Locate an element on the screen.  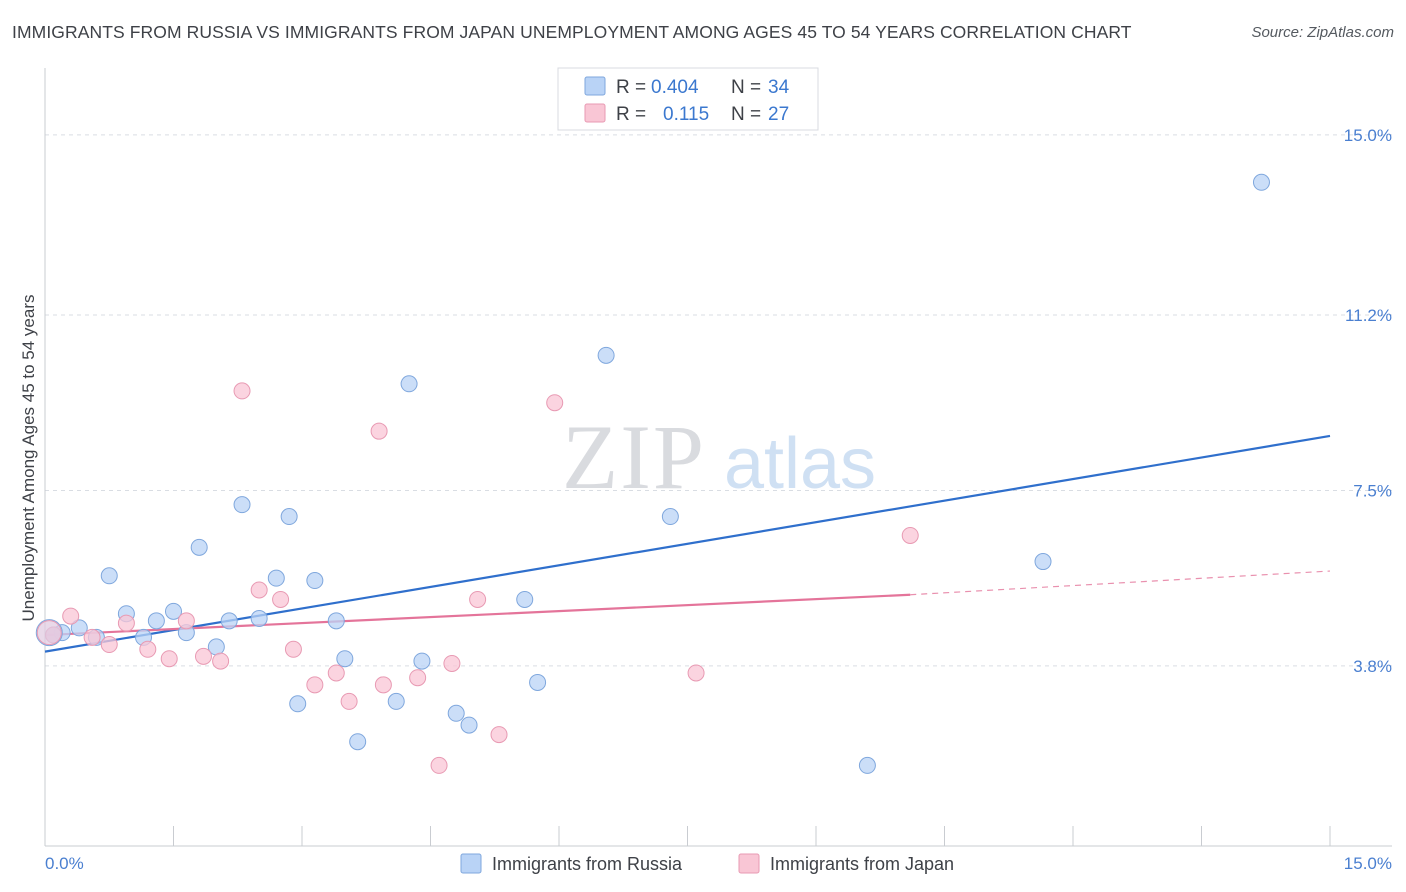
y-tick-label: 11.2% is located at coordinates (1368, 315).